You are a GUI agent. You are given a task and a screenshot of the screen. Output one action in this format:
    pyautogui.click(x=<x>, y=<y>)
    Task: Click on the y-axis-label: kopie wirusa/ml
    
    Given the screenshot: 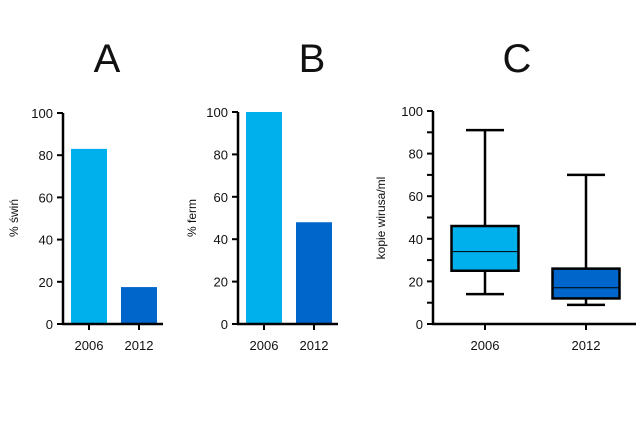 What is the action you would take?
    pyautogui.click(x=381, y=218)
    